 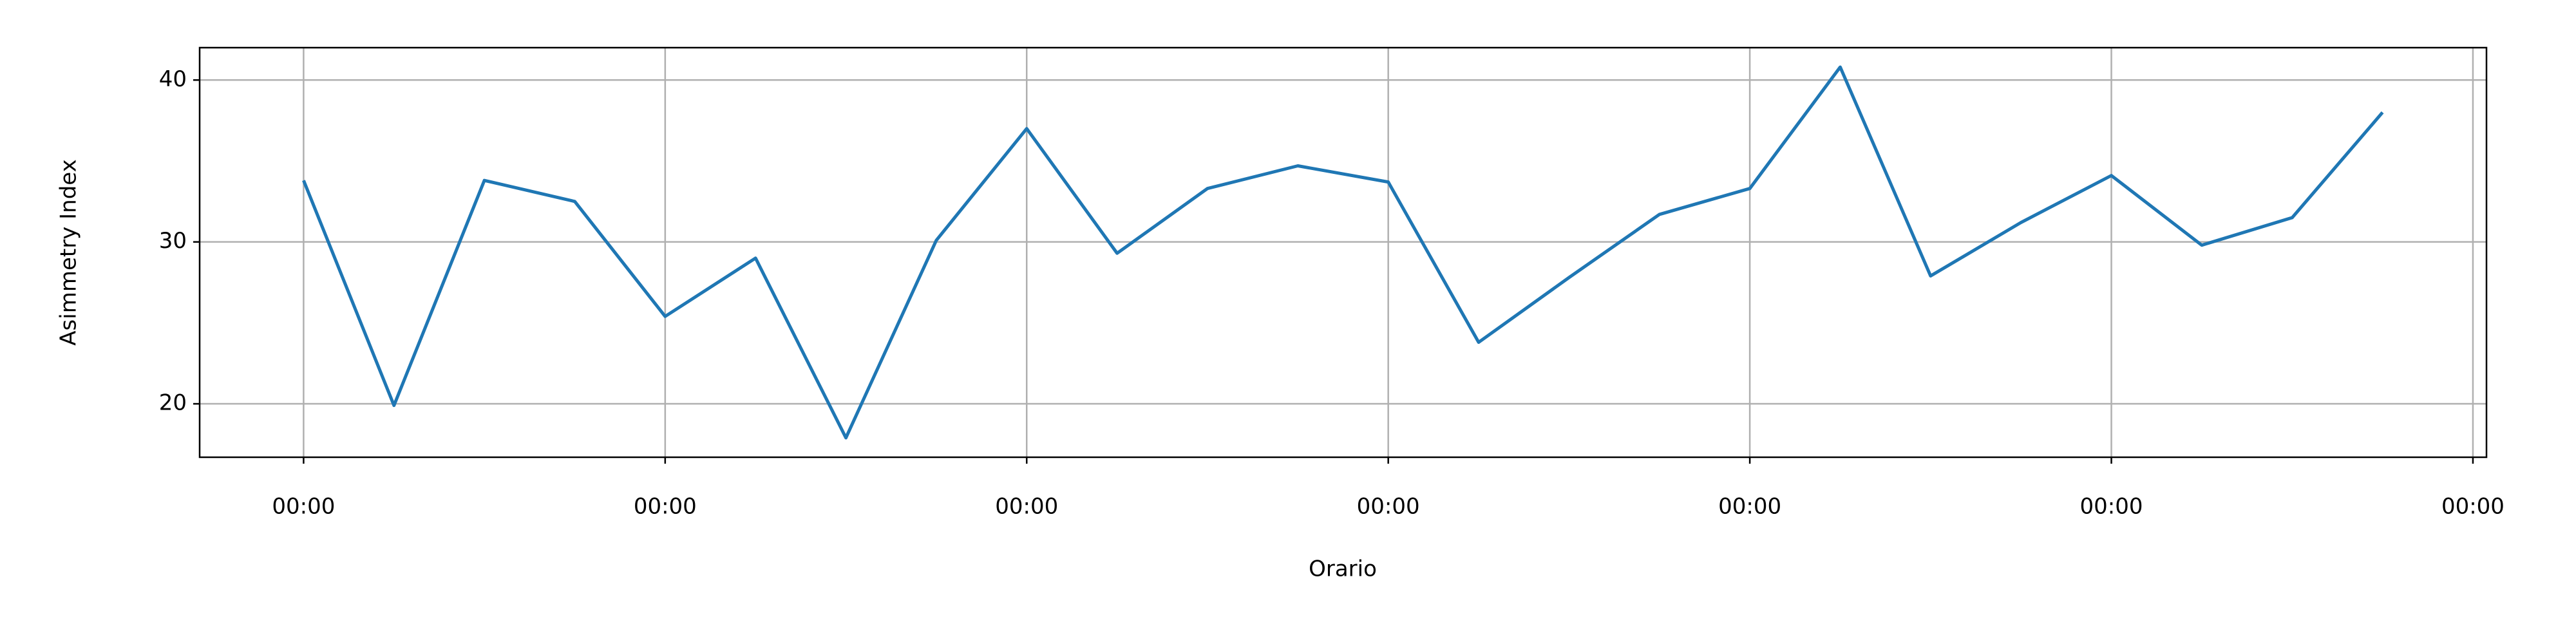 What do you see at coordinates (69, 252) in the screenshot?
I see `y-axis-label: Asimmetry Index` at bounding box center [69, 252].